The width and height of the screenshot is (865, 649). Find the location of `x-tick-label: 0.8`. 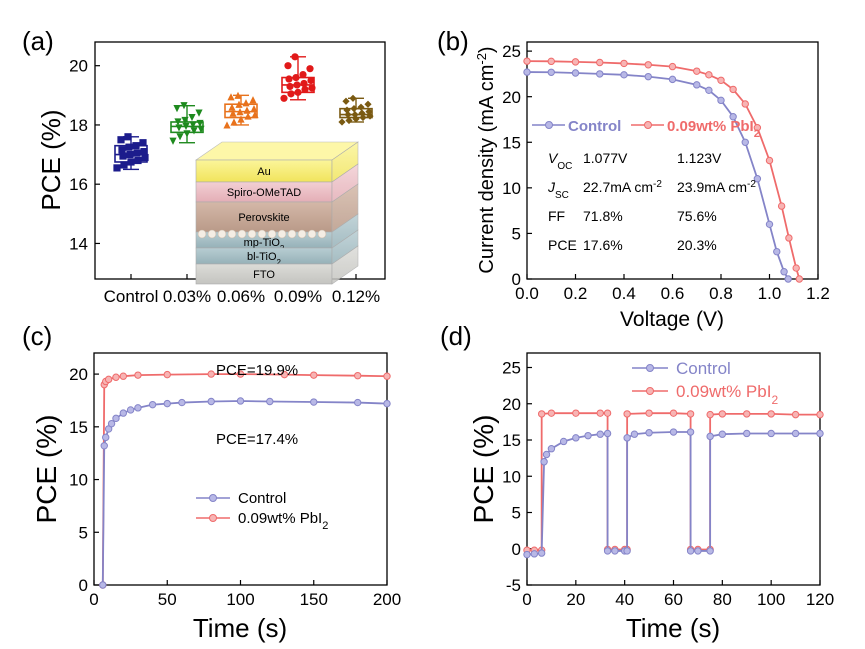

x-tick-label: 0.8 is located at coordinates (721, 293).